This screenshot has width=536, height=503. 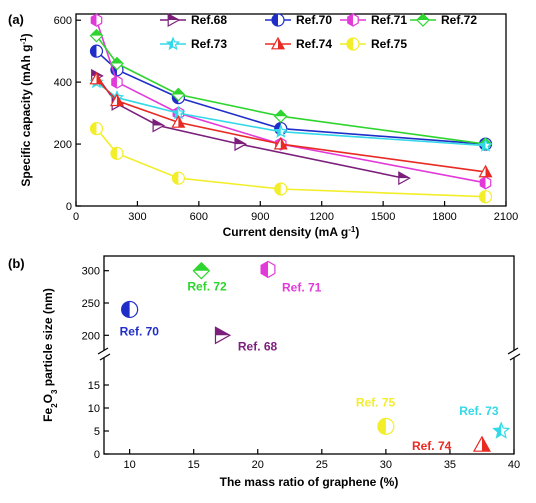 I want to click on point-label: Ref. 70, so click(x=140, y=331).